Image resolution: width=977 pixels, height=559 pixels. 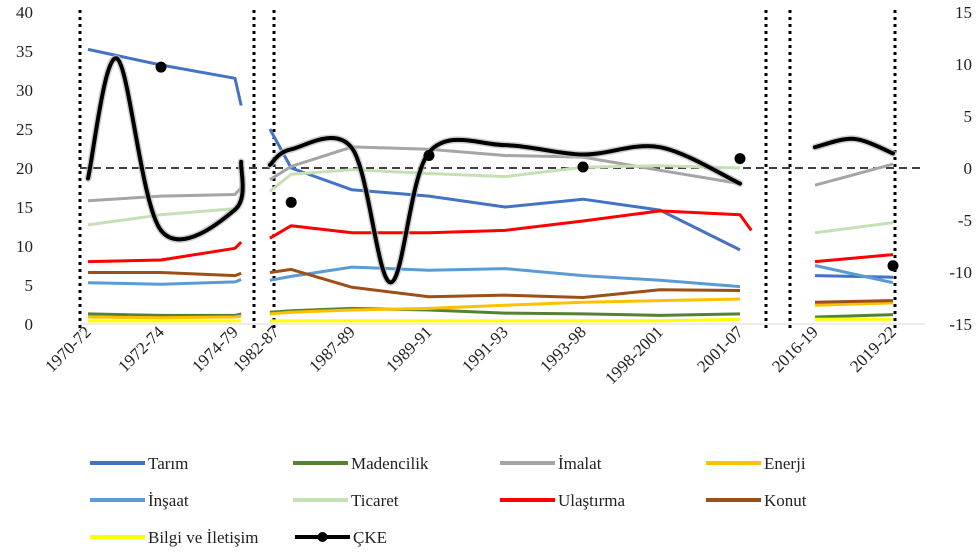 I want to click on y-left-tick-label: 40, so click(x=24, y=12).